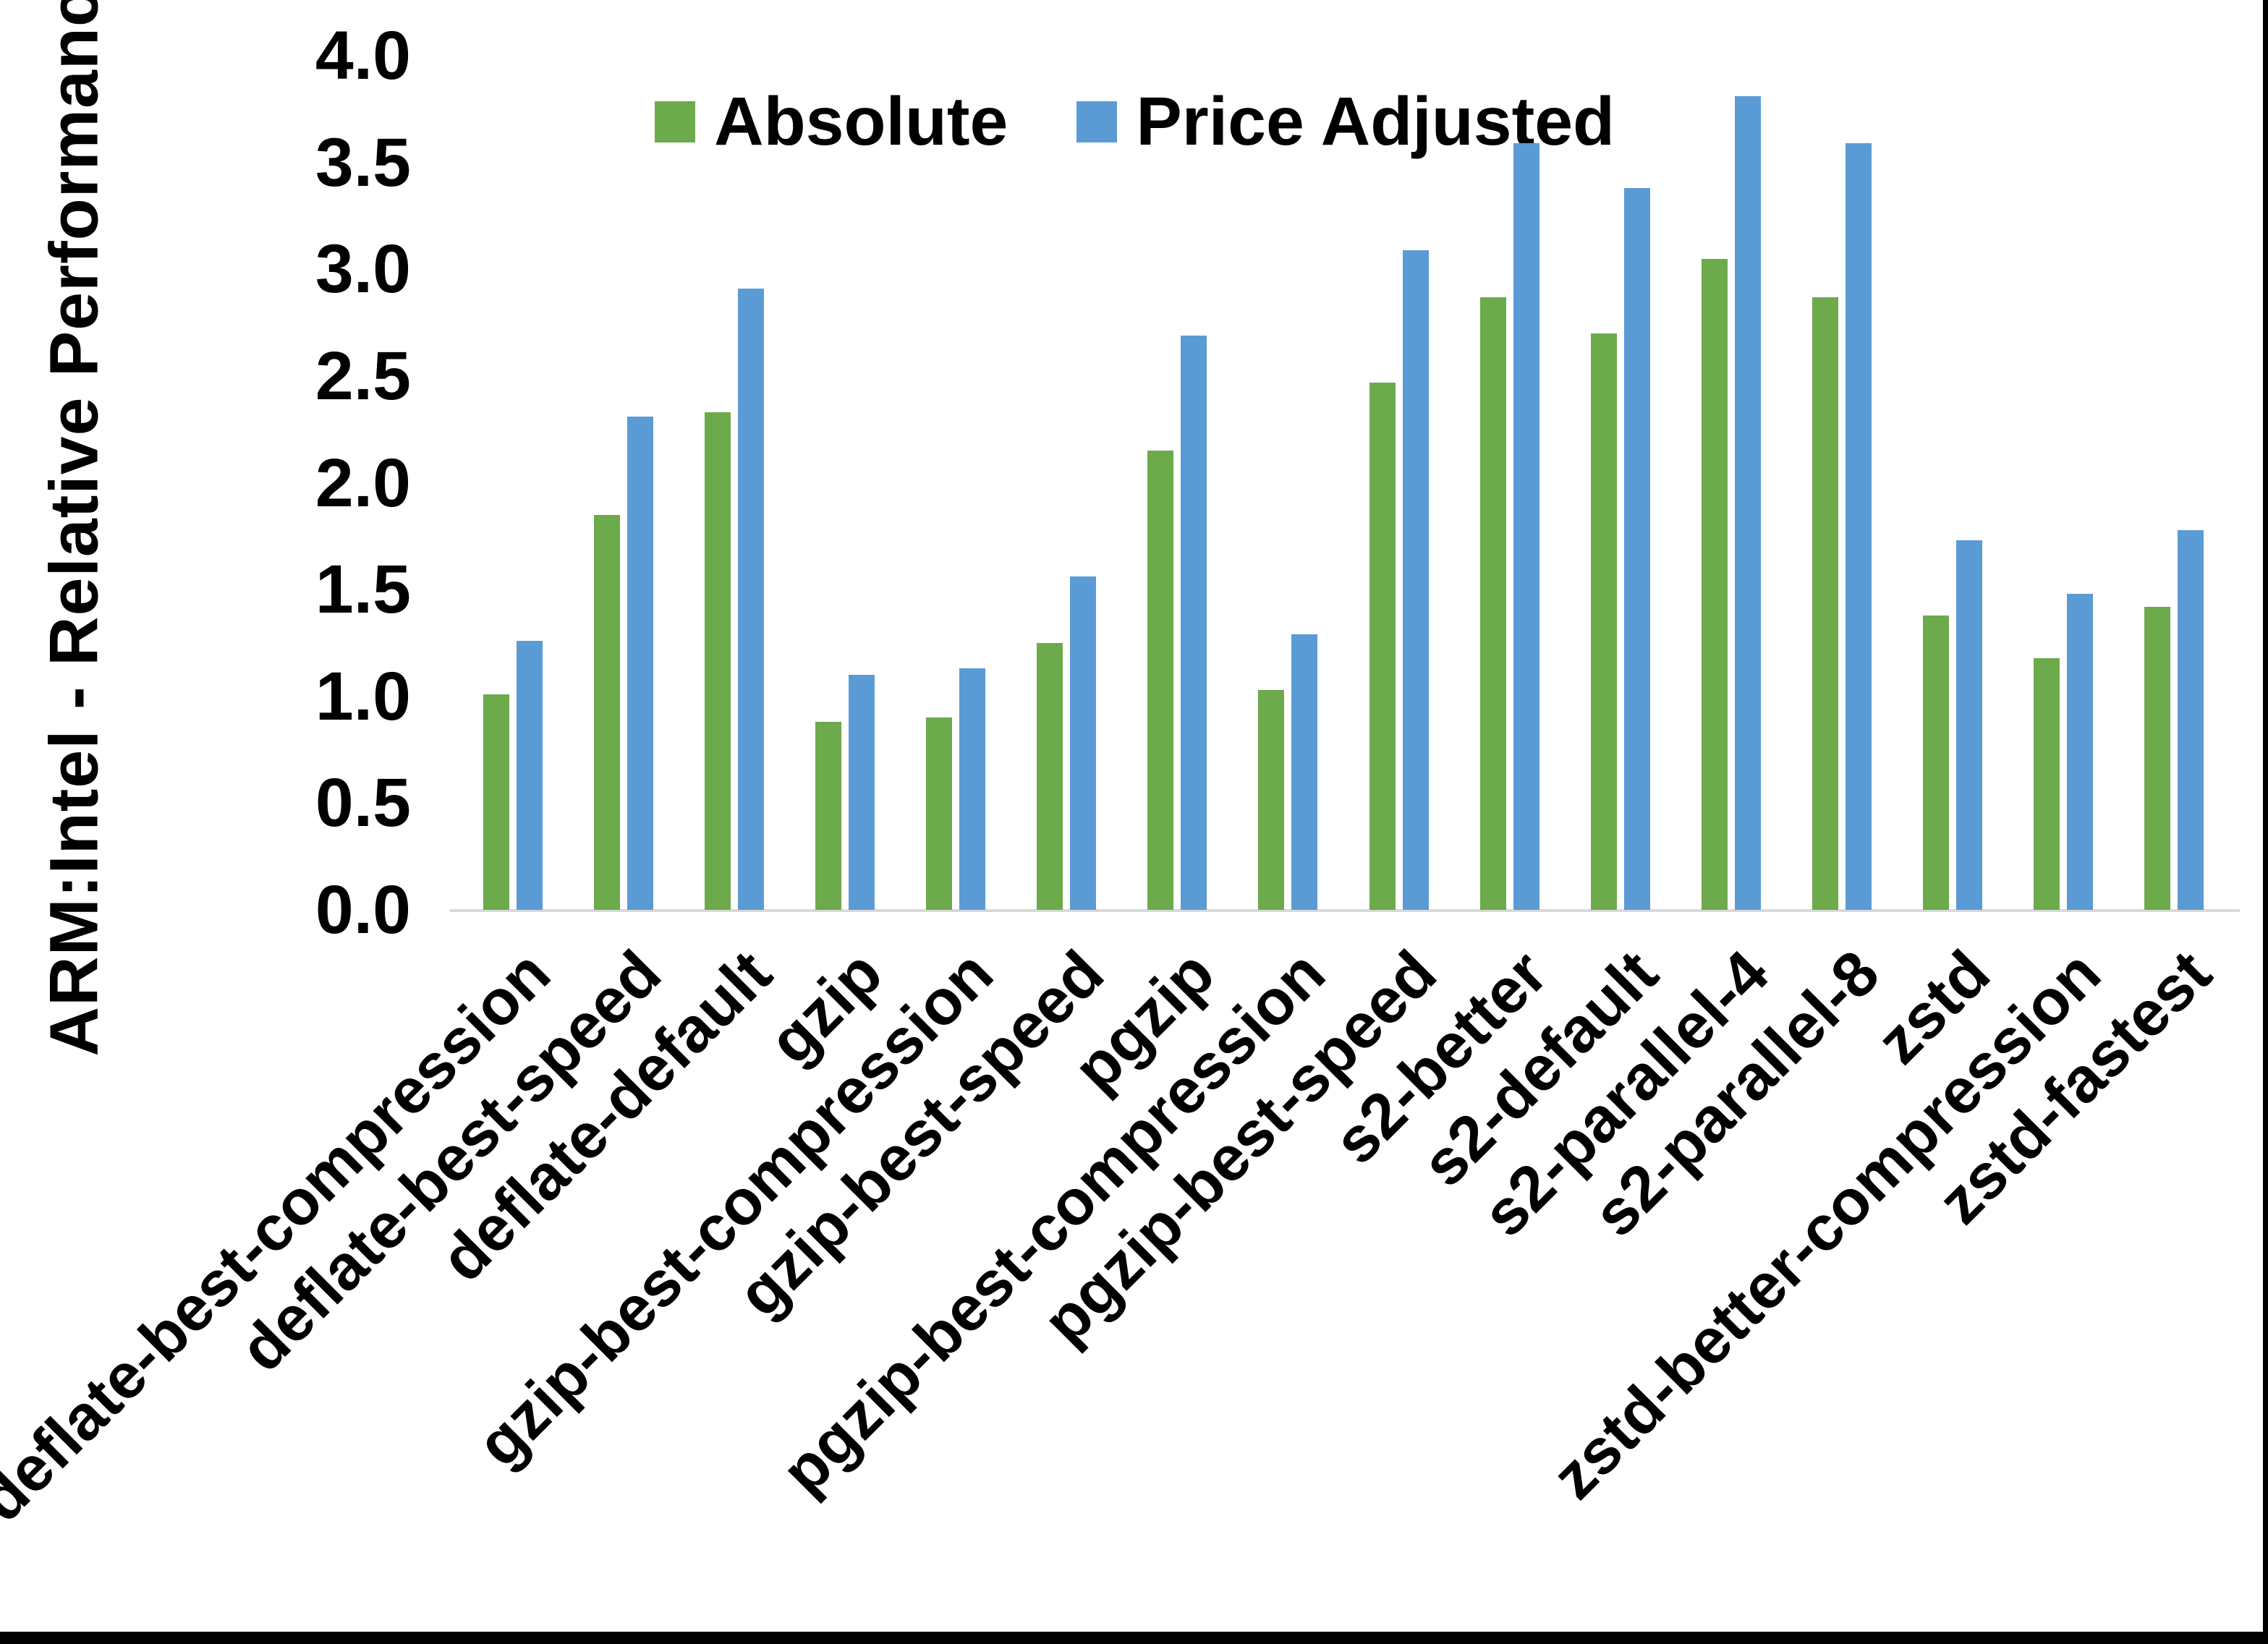 This screenshot has width=2268, height=1644. I want to click on y-tick-label: 1.5, so click(363, 590).